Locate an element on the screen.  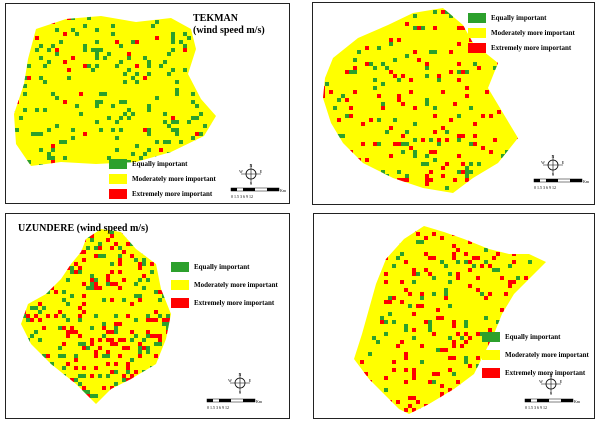
tekman-map is located at coordinates (115, 91).